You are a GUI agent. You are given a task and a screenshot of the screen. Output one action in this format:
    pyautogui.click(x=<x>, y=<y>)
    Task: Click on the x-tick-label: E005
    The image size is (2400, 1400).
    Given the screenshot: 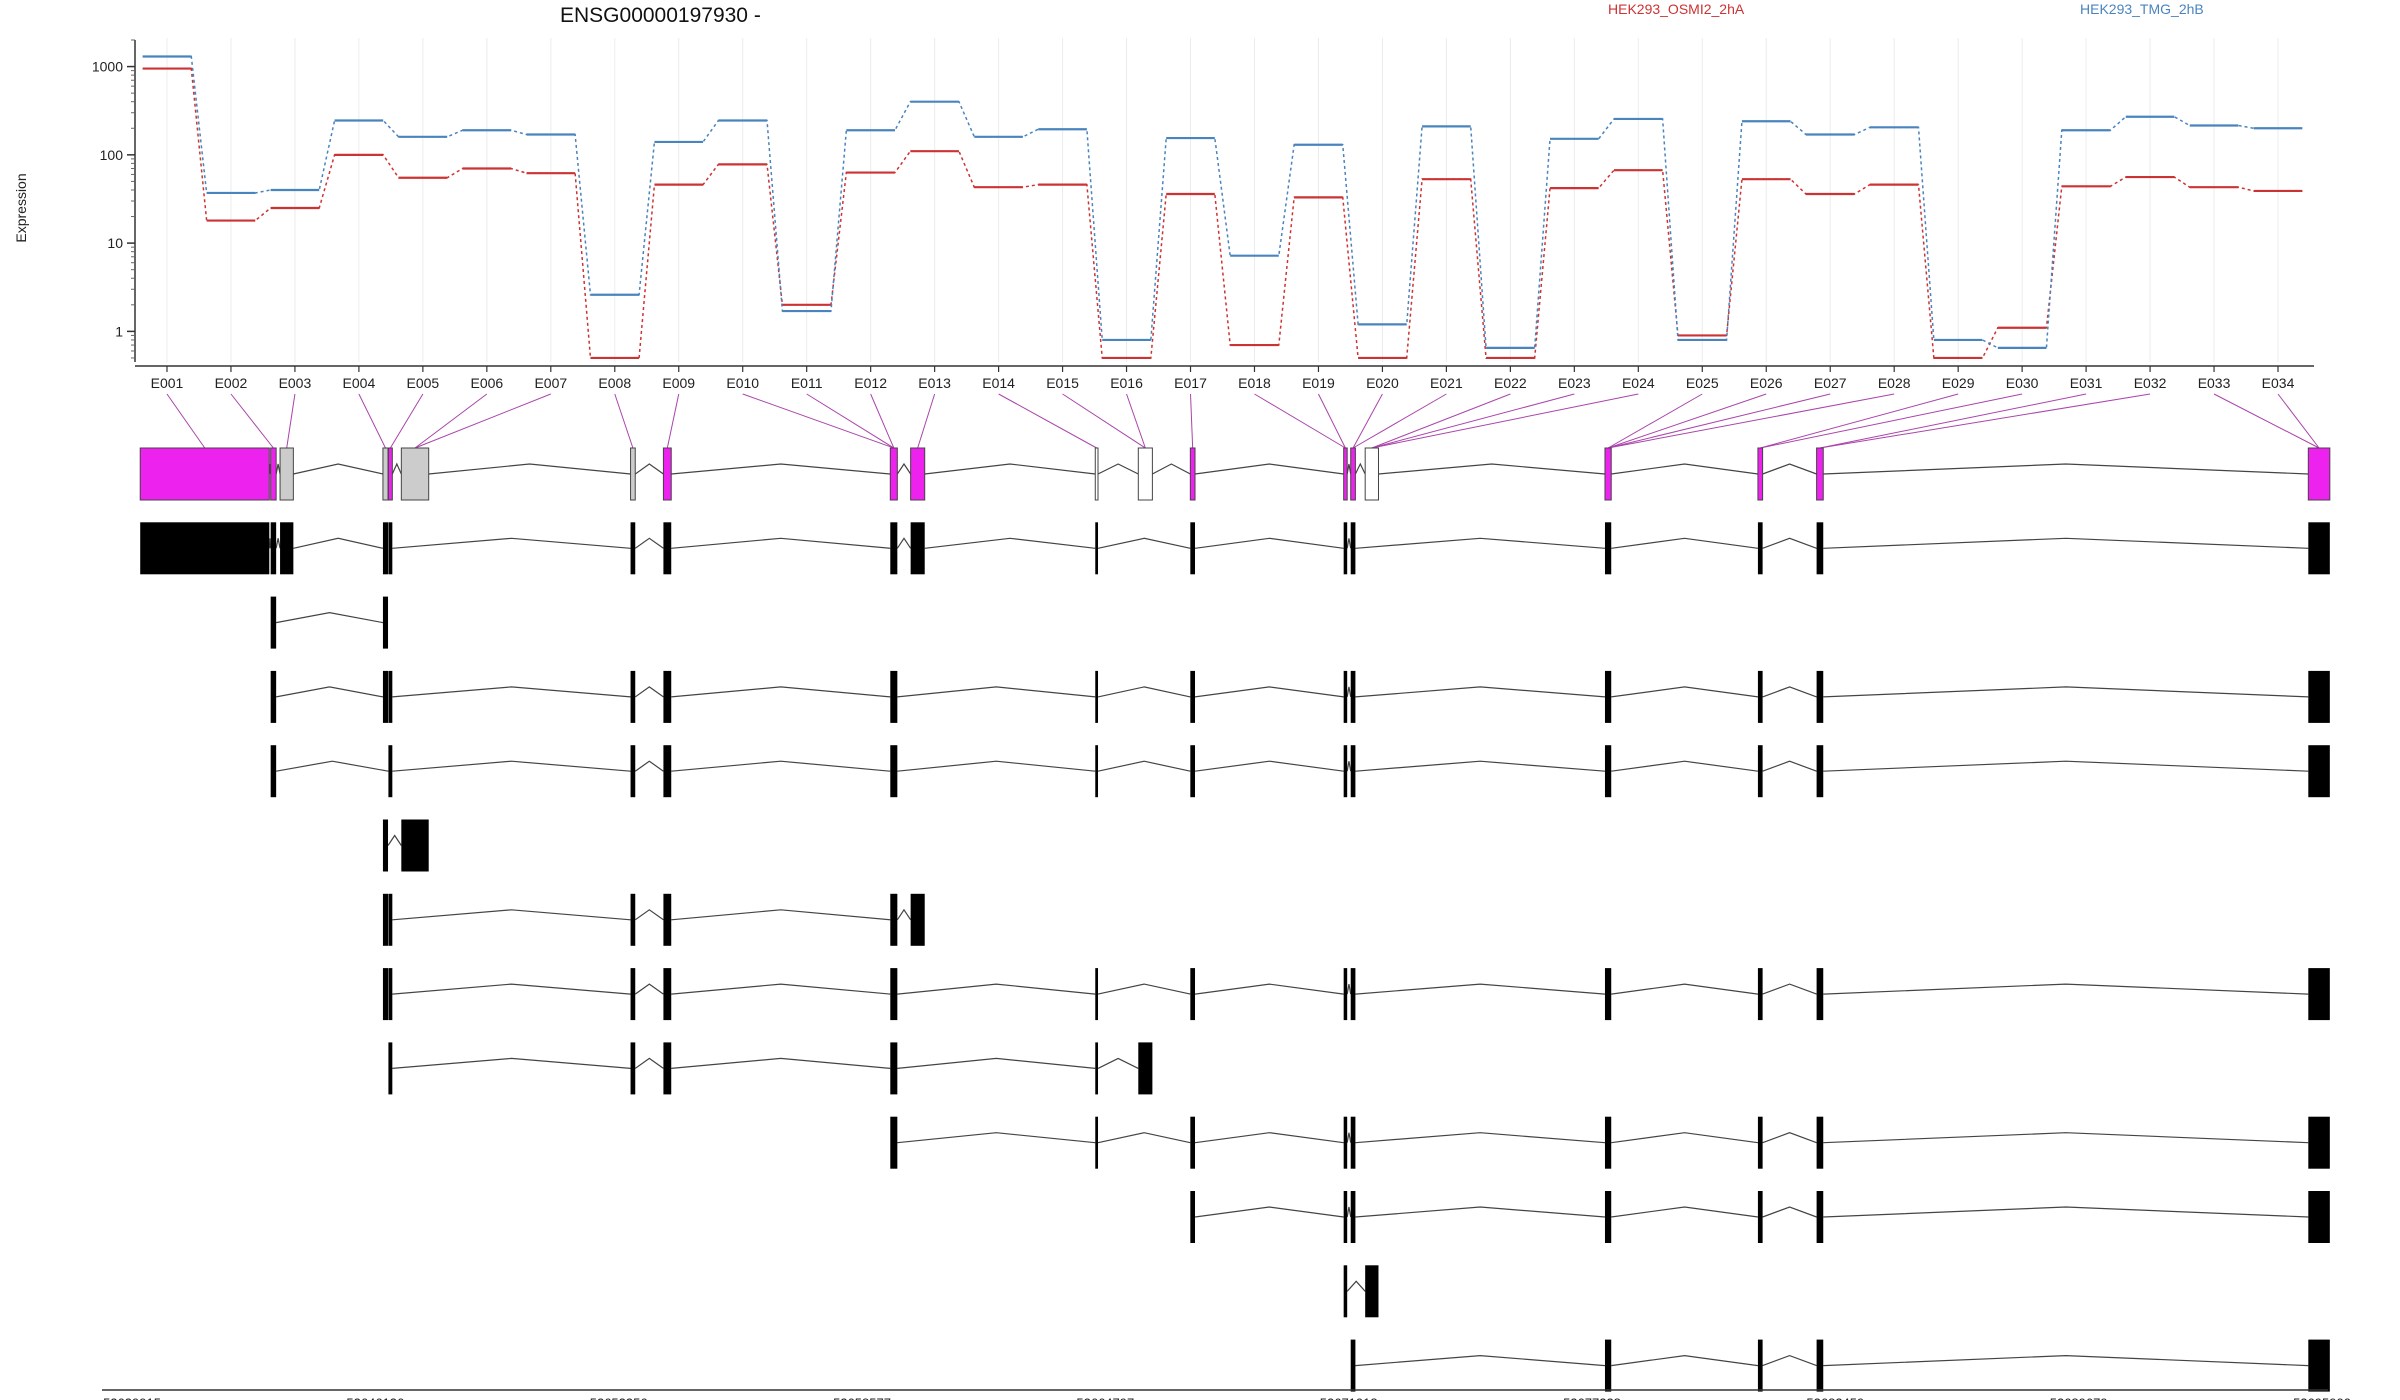 What is the action you would take?
    pyautogui.click(x=423, y=383)
    